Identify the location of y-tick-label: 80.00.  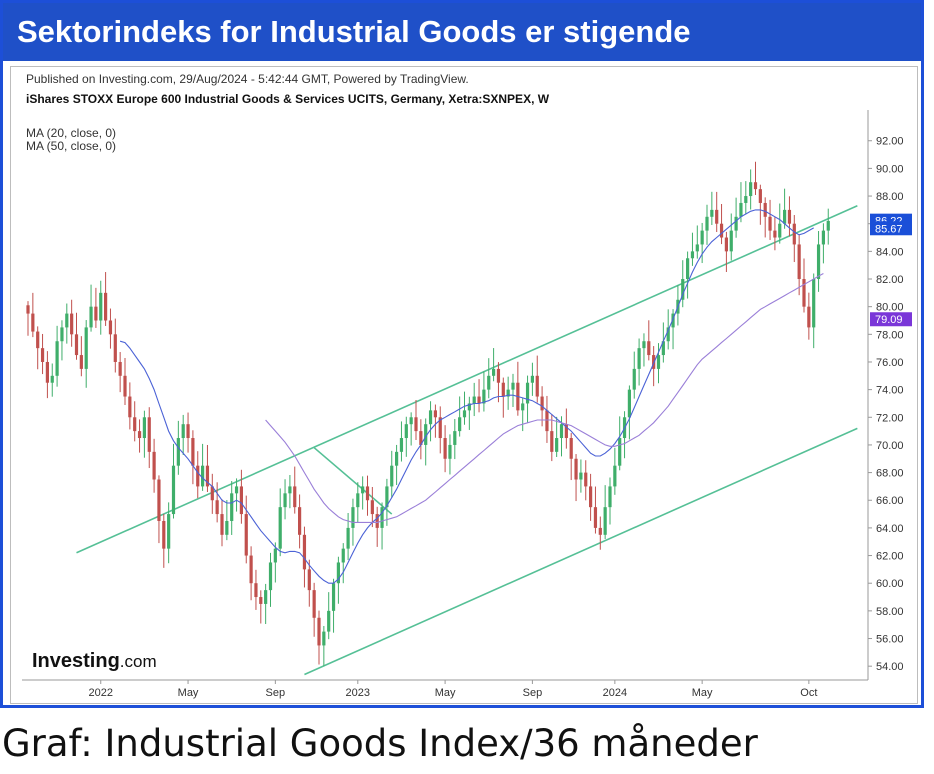
(890, 308).